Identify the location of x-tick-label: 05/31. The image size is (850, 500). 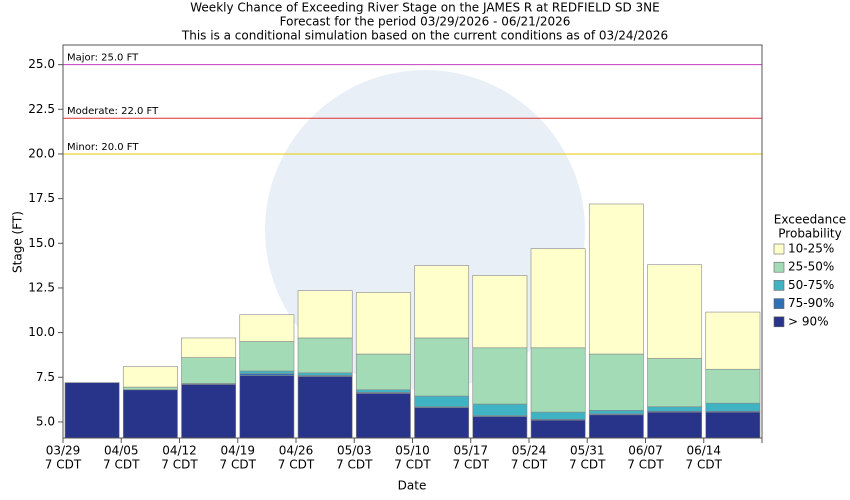
(587, 451).